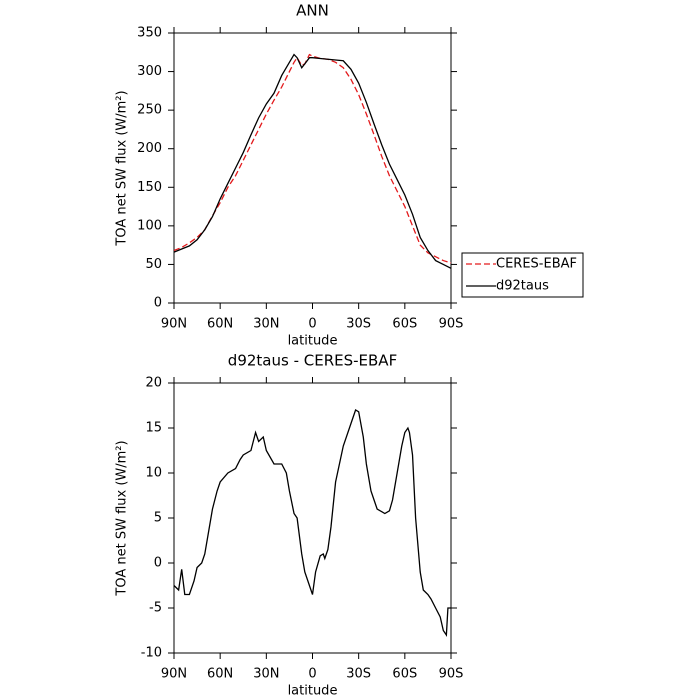 The width and height of the screenshot is (700, 700). I want to click on y-tick-label: 15, so click(153, 428).